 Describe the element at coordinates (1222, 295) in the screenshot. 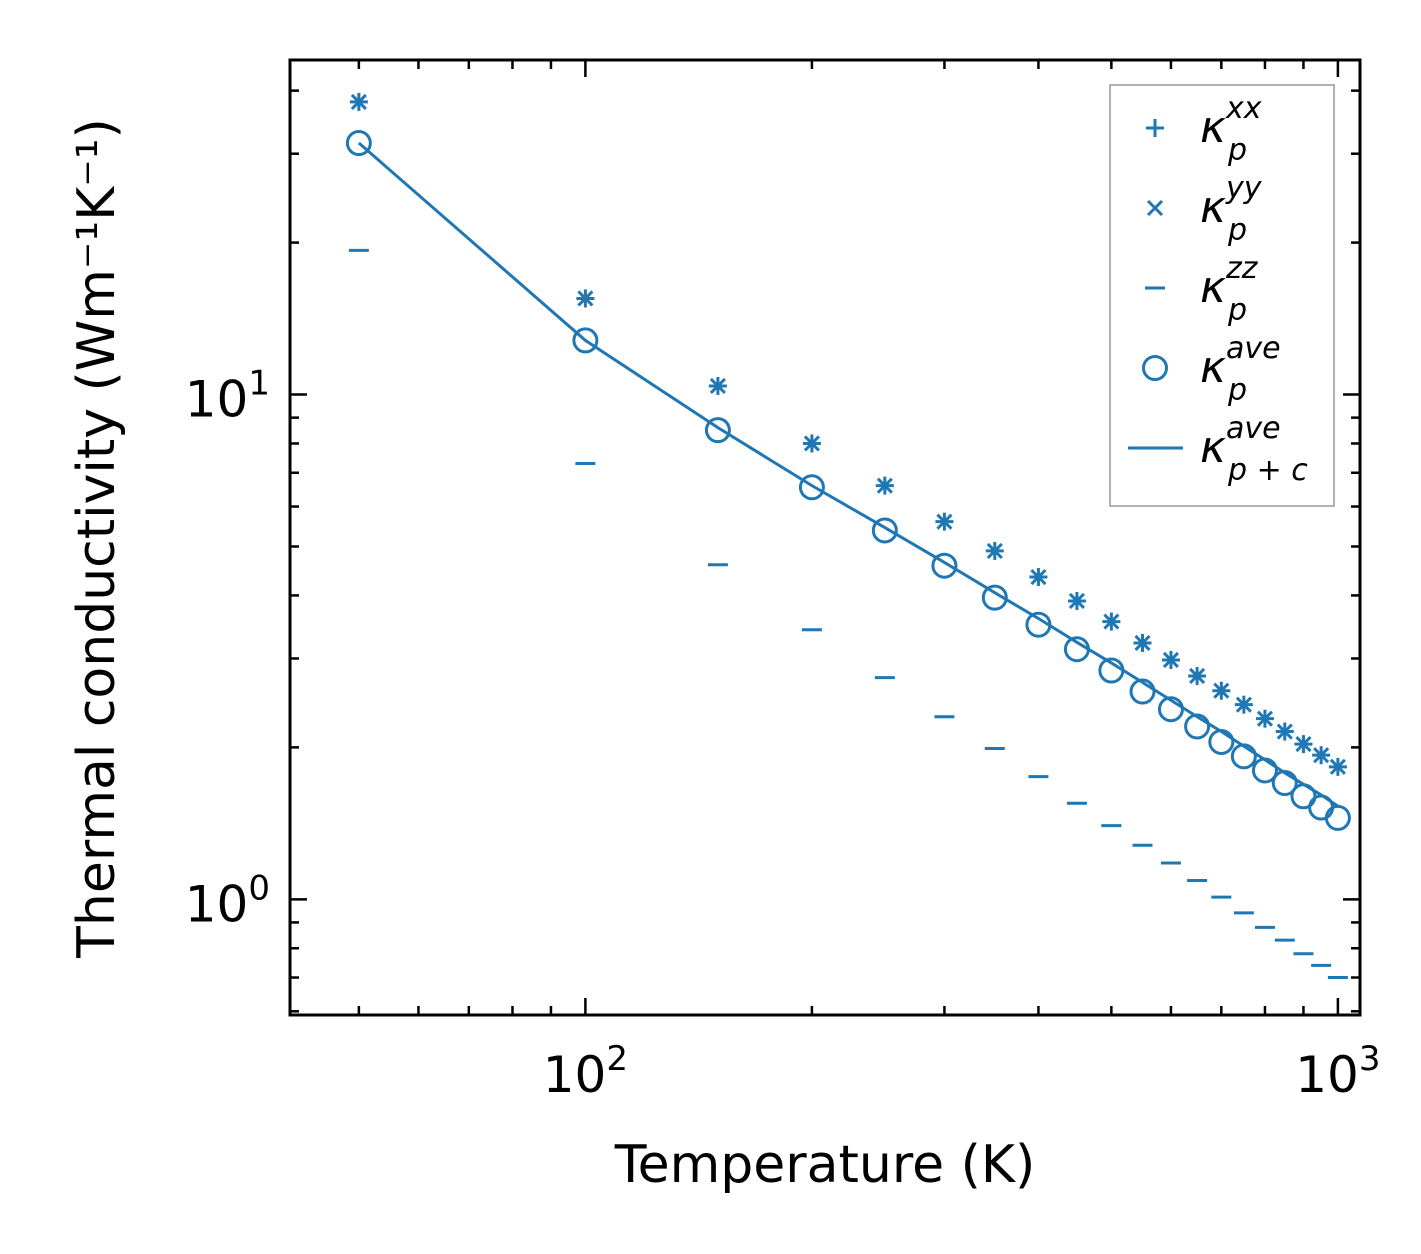

I see `legend-frame` at that location.